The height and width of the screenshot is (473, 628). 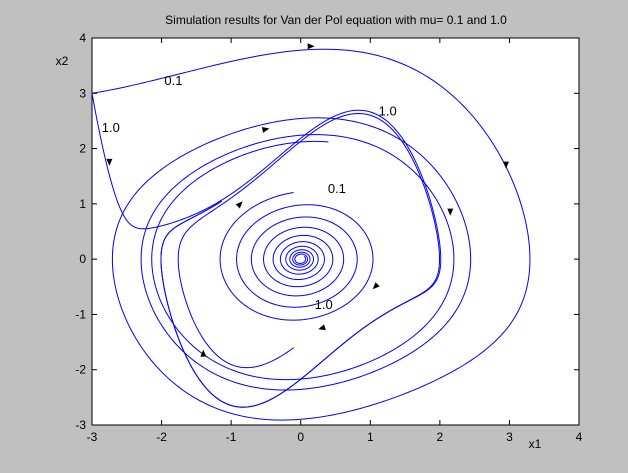 What do you see at coordinates (300, 437) in the screenshot?
I see `x-tick-label: 0` at bounding box center [300, 437].